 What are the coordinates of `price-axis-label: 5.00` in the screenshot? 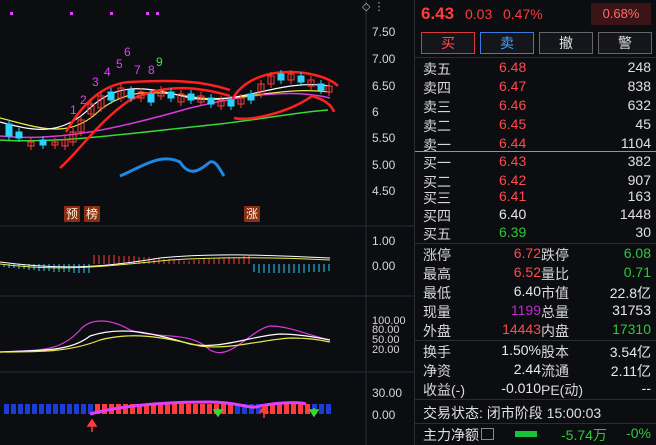 It's located at (384, 165).